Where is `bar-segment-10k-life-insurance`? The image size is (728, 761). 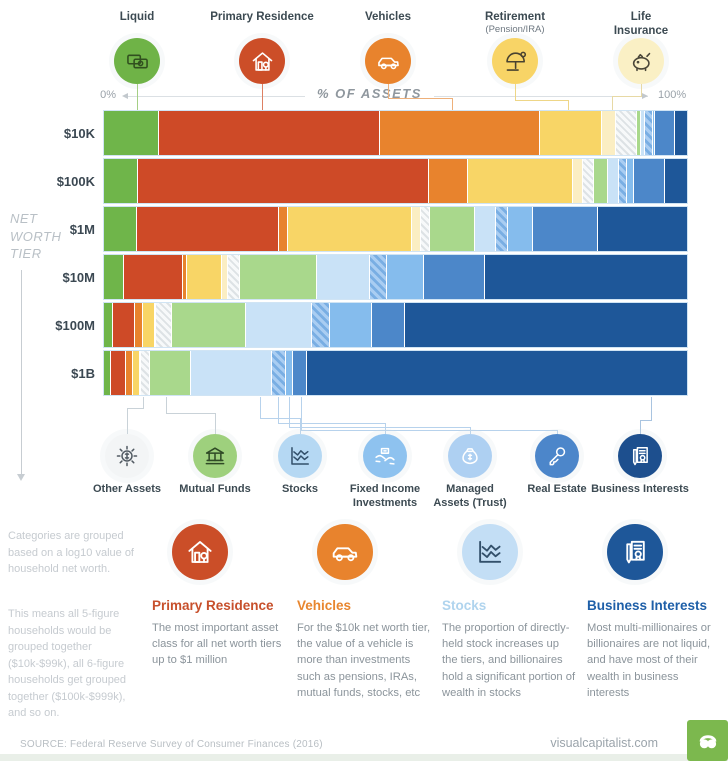
bar-segment-10k-life-insurance is located at coordinates (608, 133).